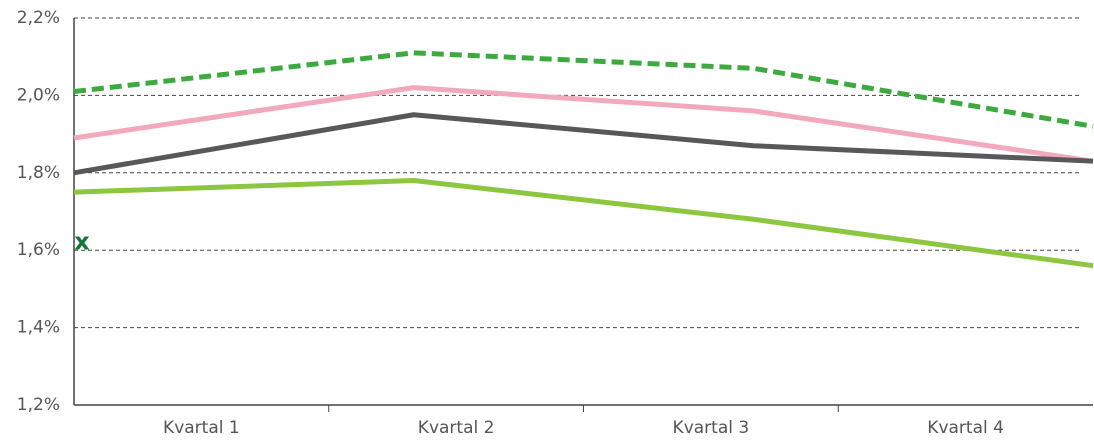 This screenshot has height=441, width=1094. Describe the element at coordinates (82, 241) in the screenshot. I see `annotation: x` at that location.